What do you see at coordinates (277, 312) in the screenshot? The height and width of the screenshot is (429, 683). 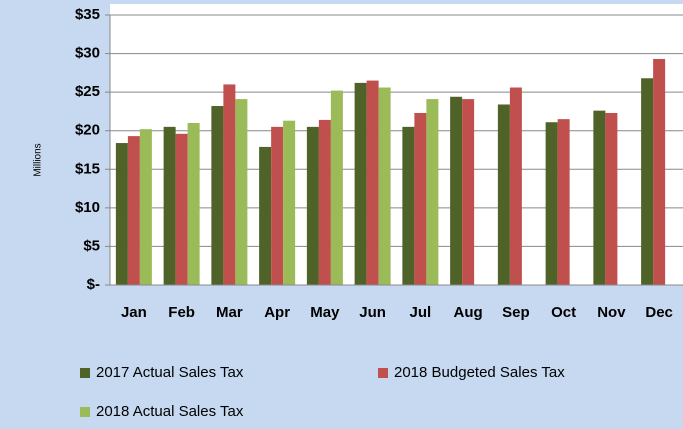 I see `x-tick-label: Apr` at bounding box center [277, 312].